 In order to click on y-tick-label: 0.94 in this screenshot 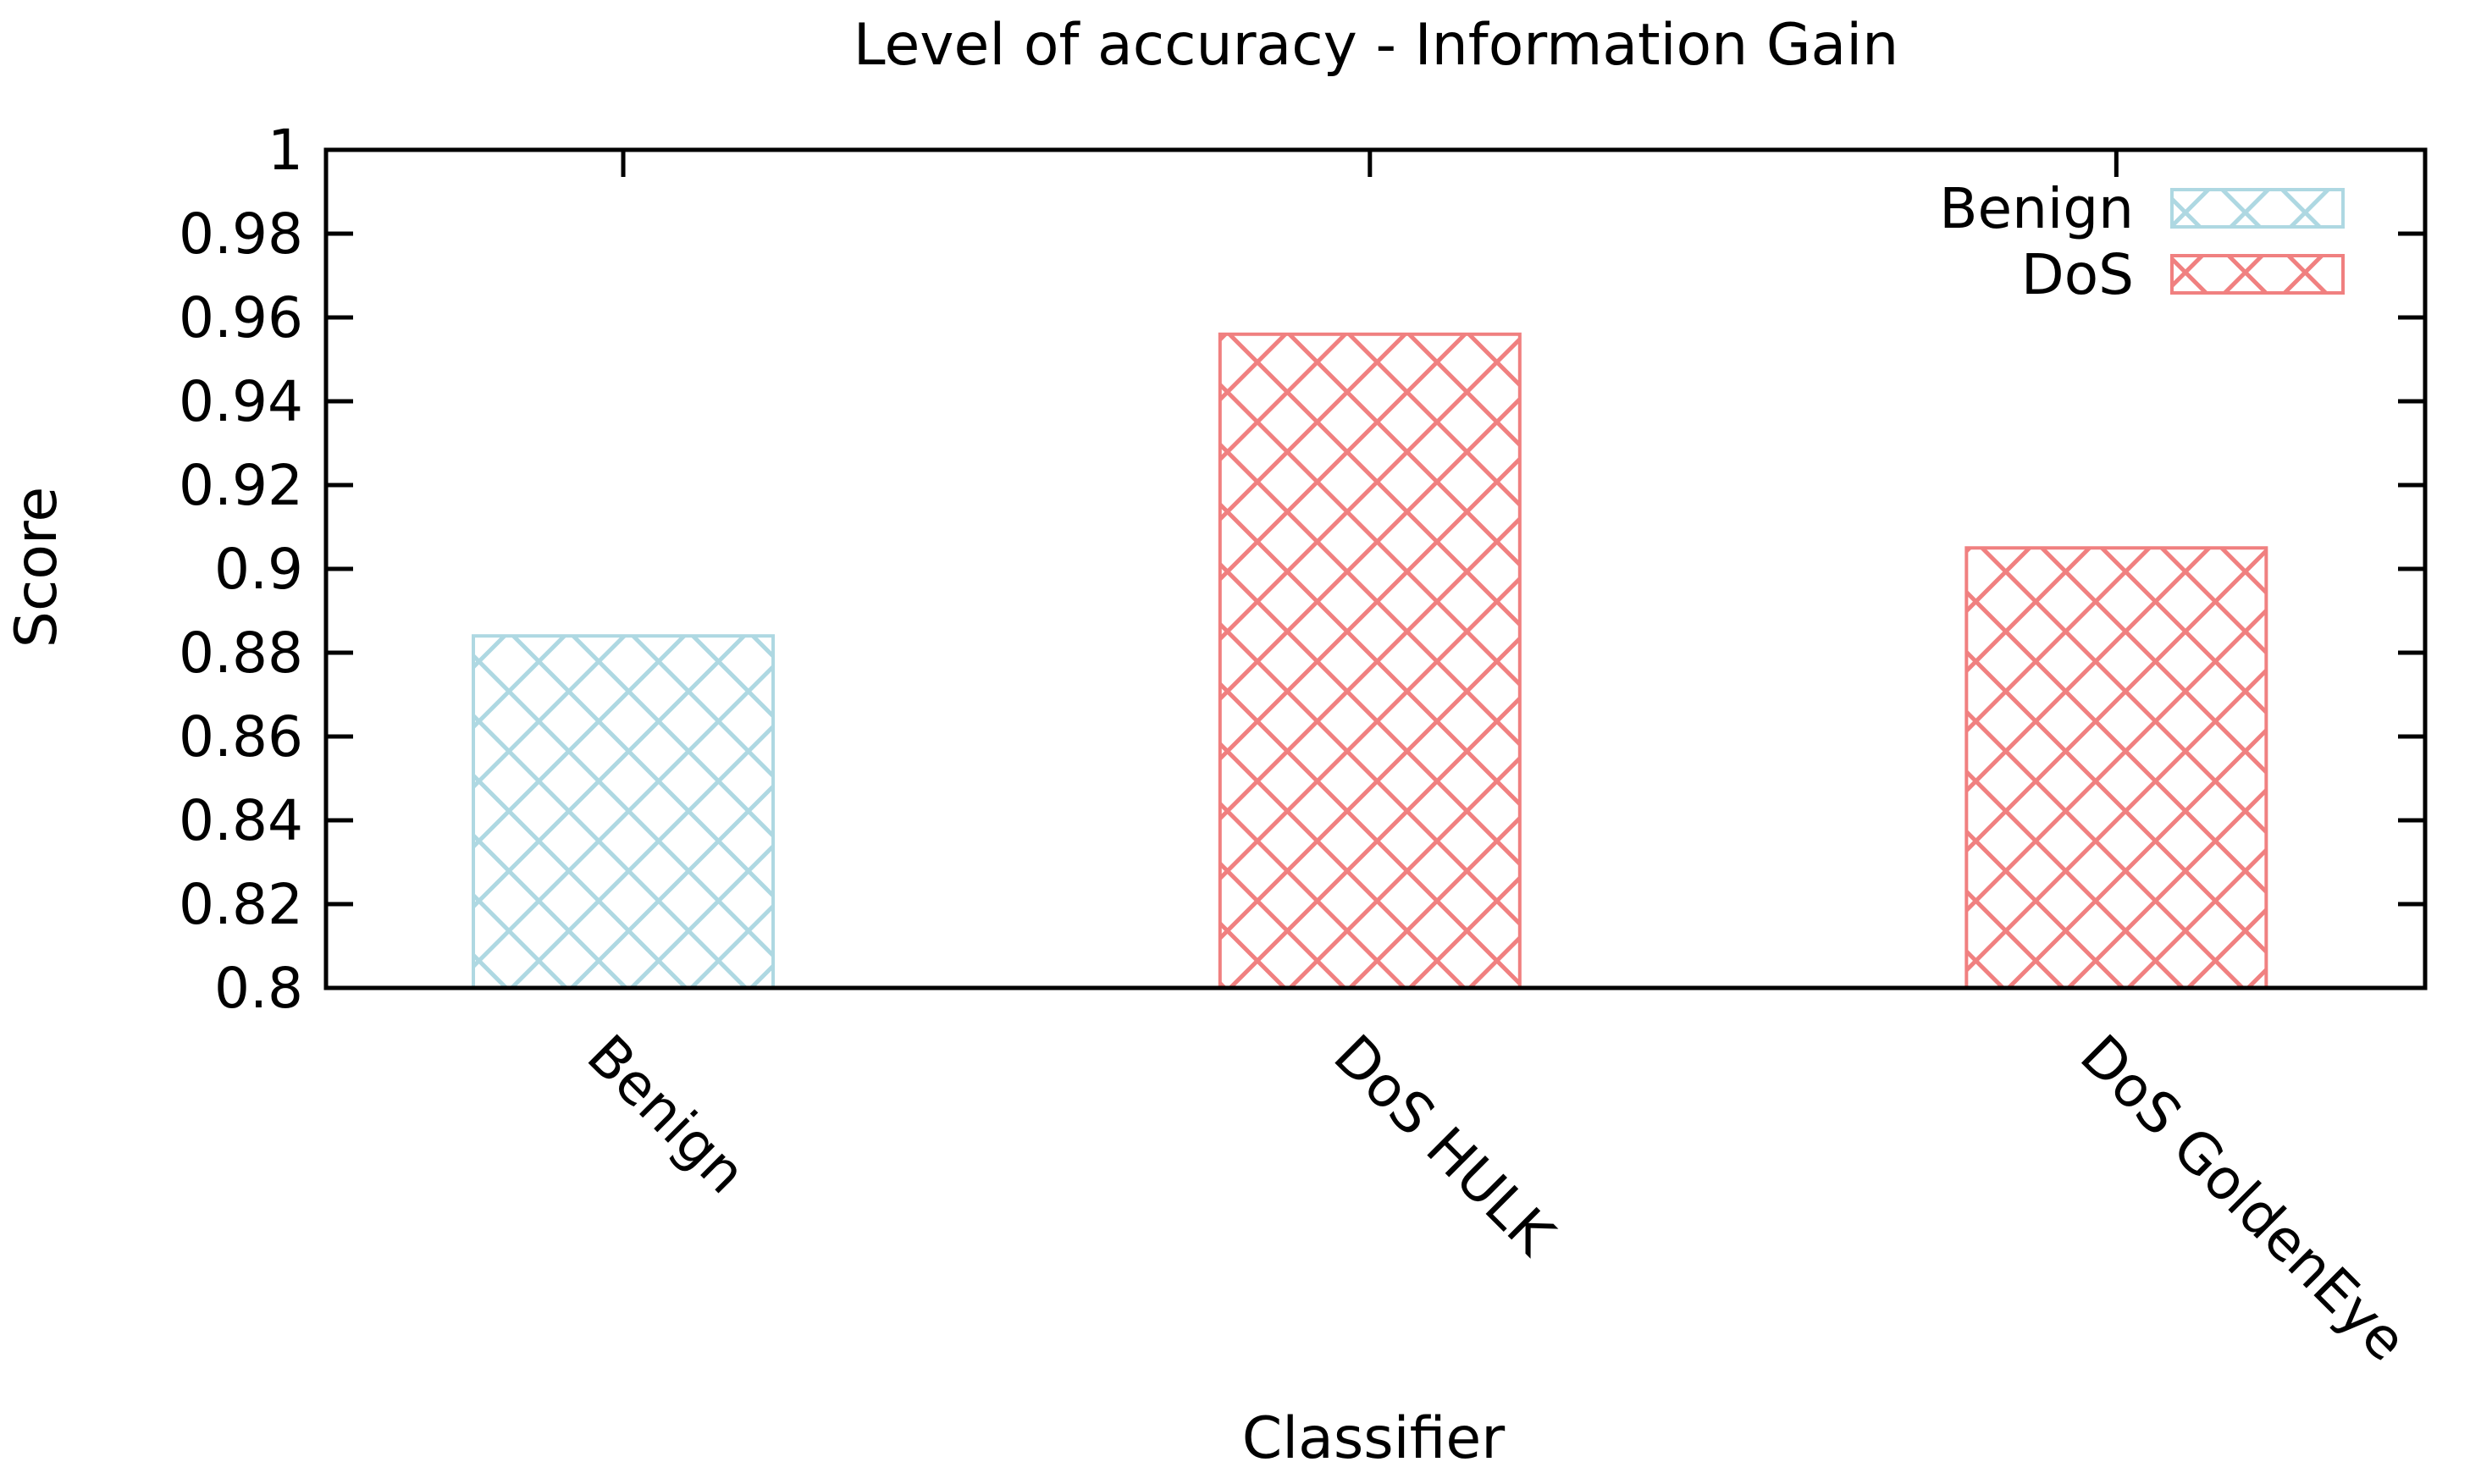, I will do `click(241, 401)`.